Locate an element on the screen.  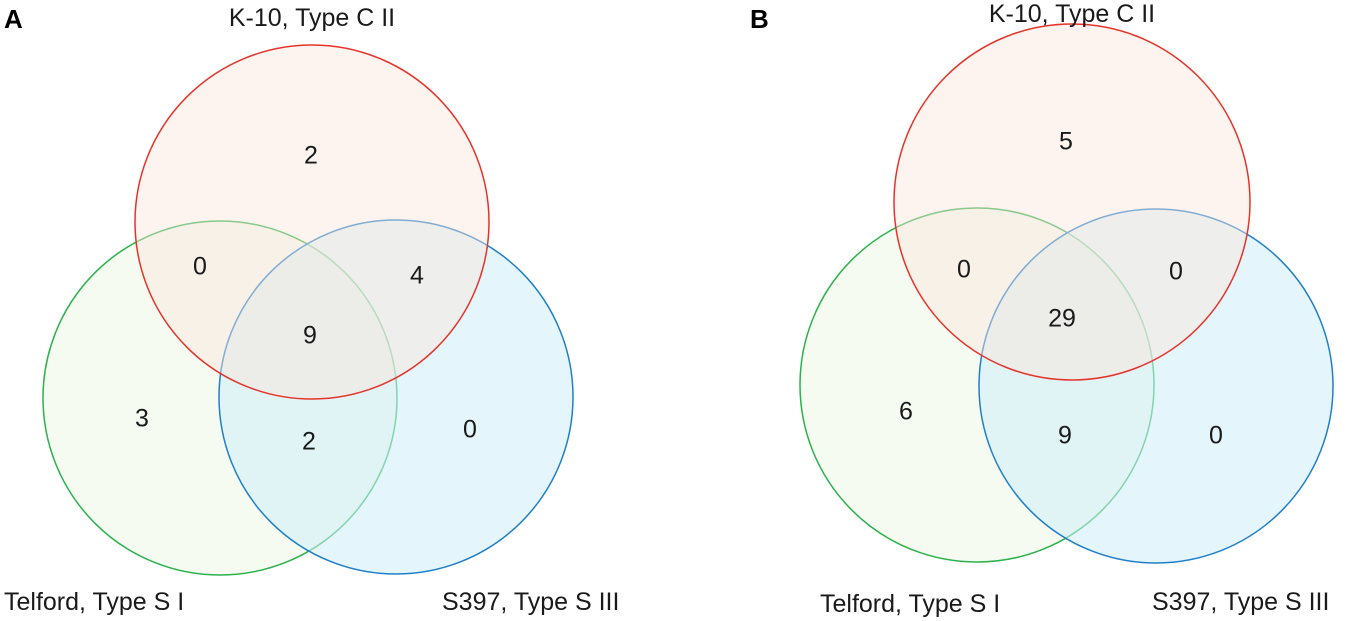
region-k10-only: 5 is located at coordinates (1066, 142).